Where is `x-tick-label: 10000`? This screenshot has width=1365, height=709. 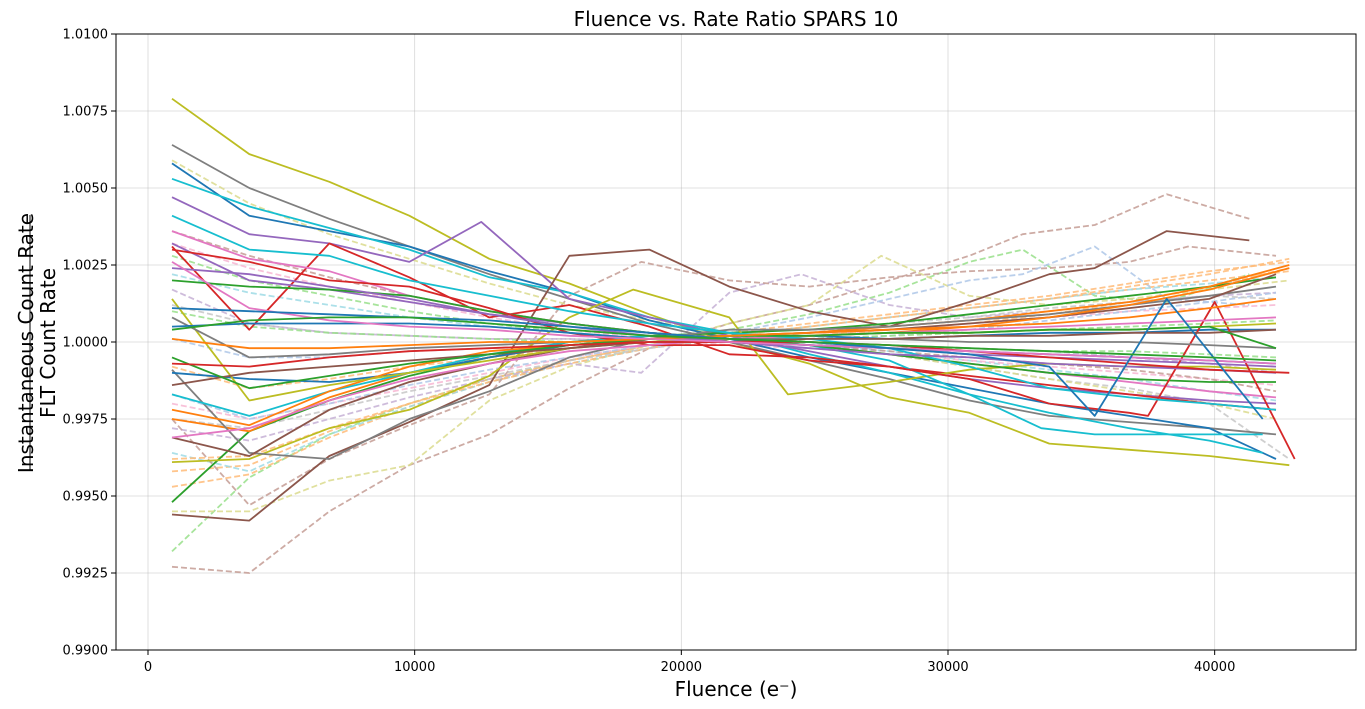
x-tick-label: 10000 is located at coordinates (414, 667).